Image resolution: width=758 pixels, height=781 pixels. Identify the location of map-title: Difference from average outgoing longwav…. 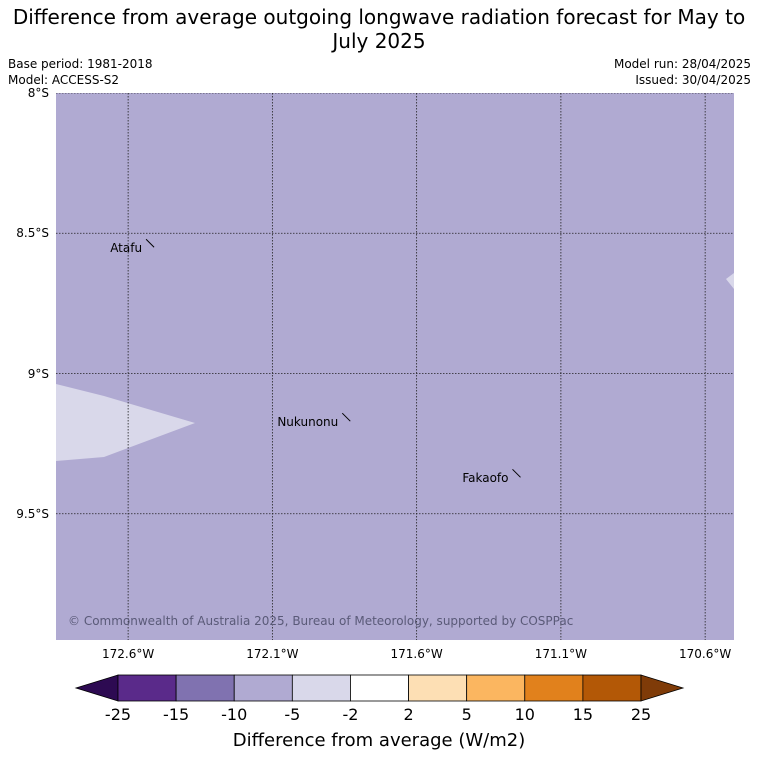
(379, 29).